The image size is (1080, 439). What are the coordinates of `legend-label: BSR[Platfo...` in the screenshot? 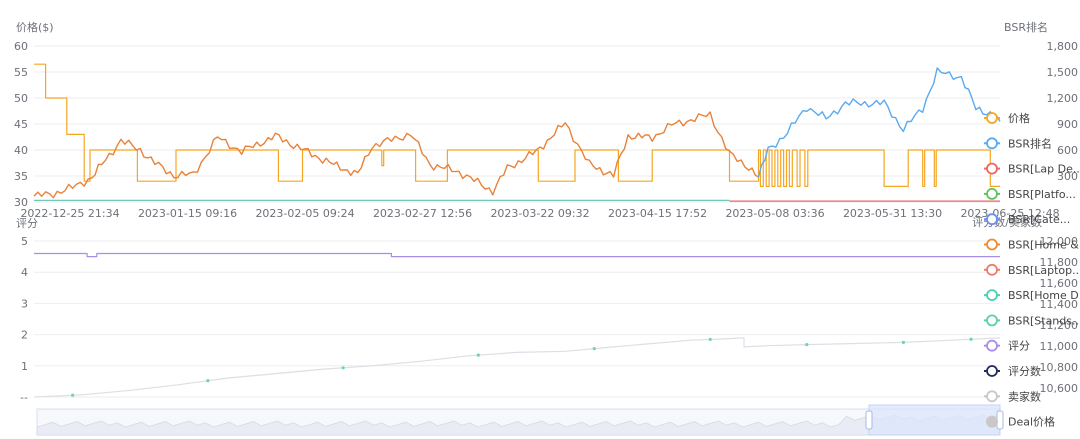 It's located at (1042, 194).